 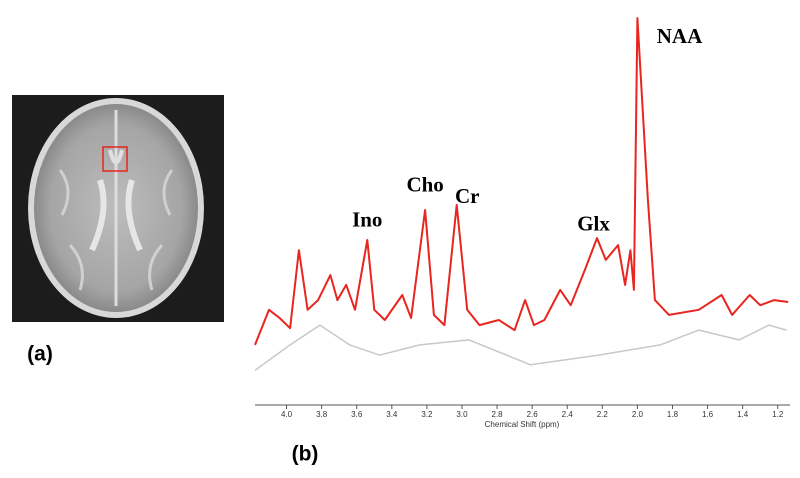 What do you see at coordinates (118, 208) in the screenshot?
I see `mri-image` at bounding box center [118, 208].